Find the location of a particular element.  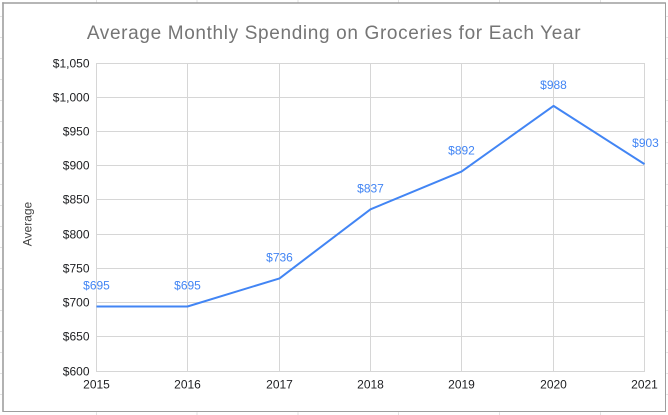

svg-text: 2020 is located at coordinates (553, 385).